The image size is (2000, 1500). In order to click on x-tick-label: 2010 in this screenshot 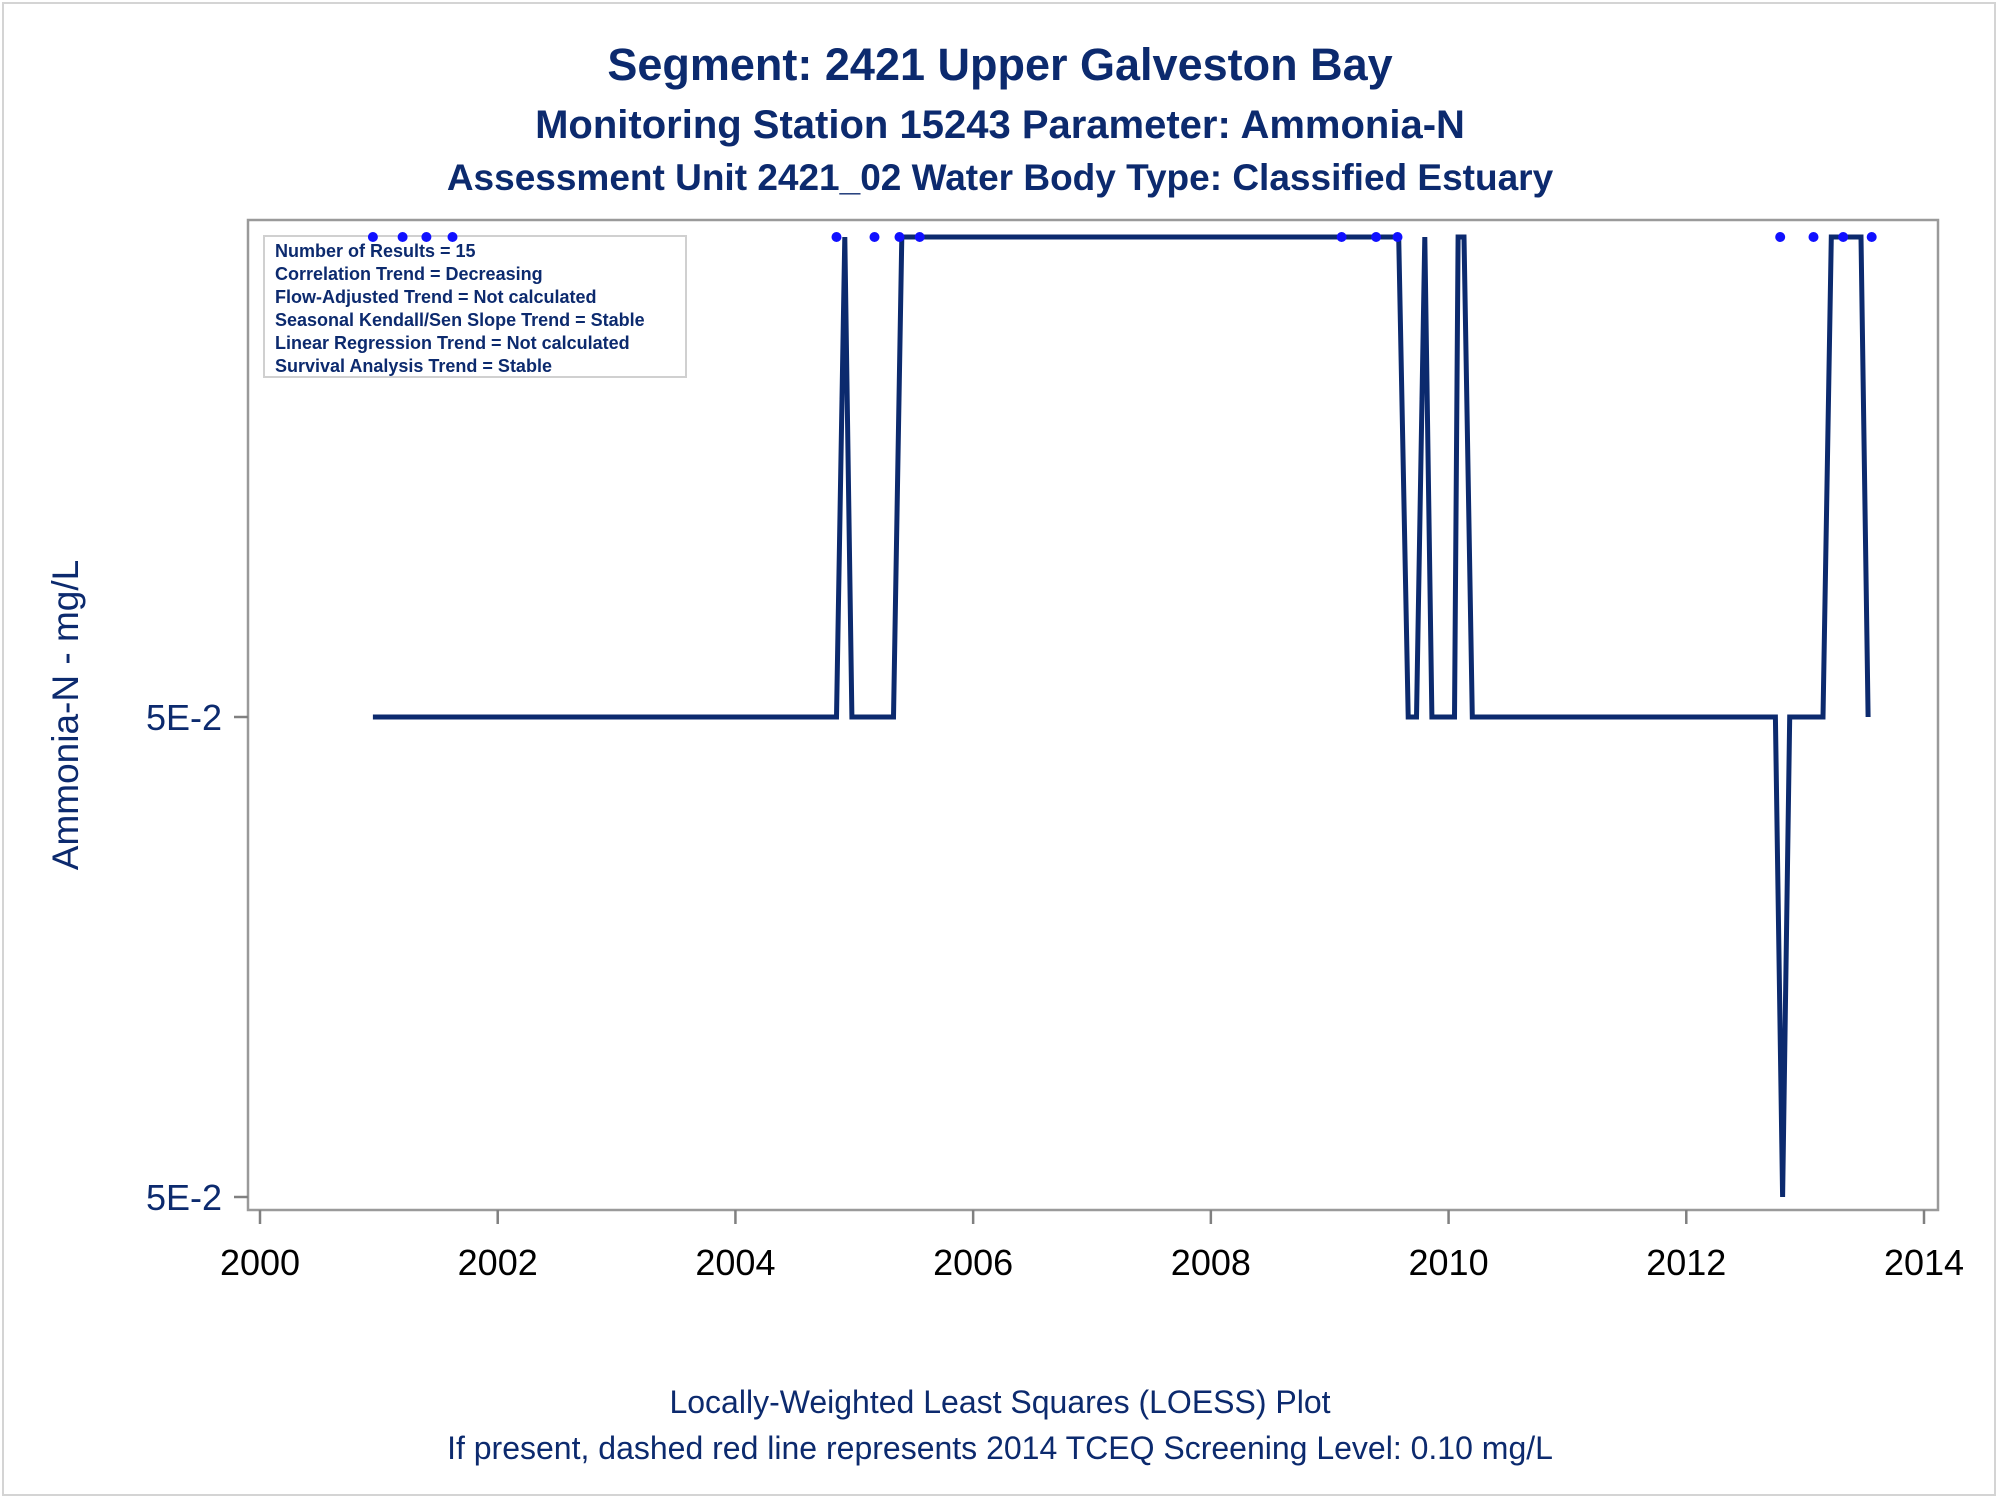, I will do `click(1449, 1262)`.